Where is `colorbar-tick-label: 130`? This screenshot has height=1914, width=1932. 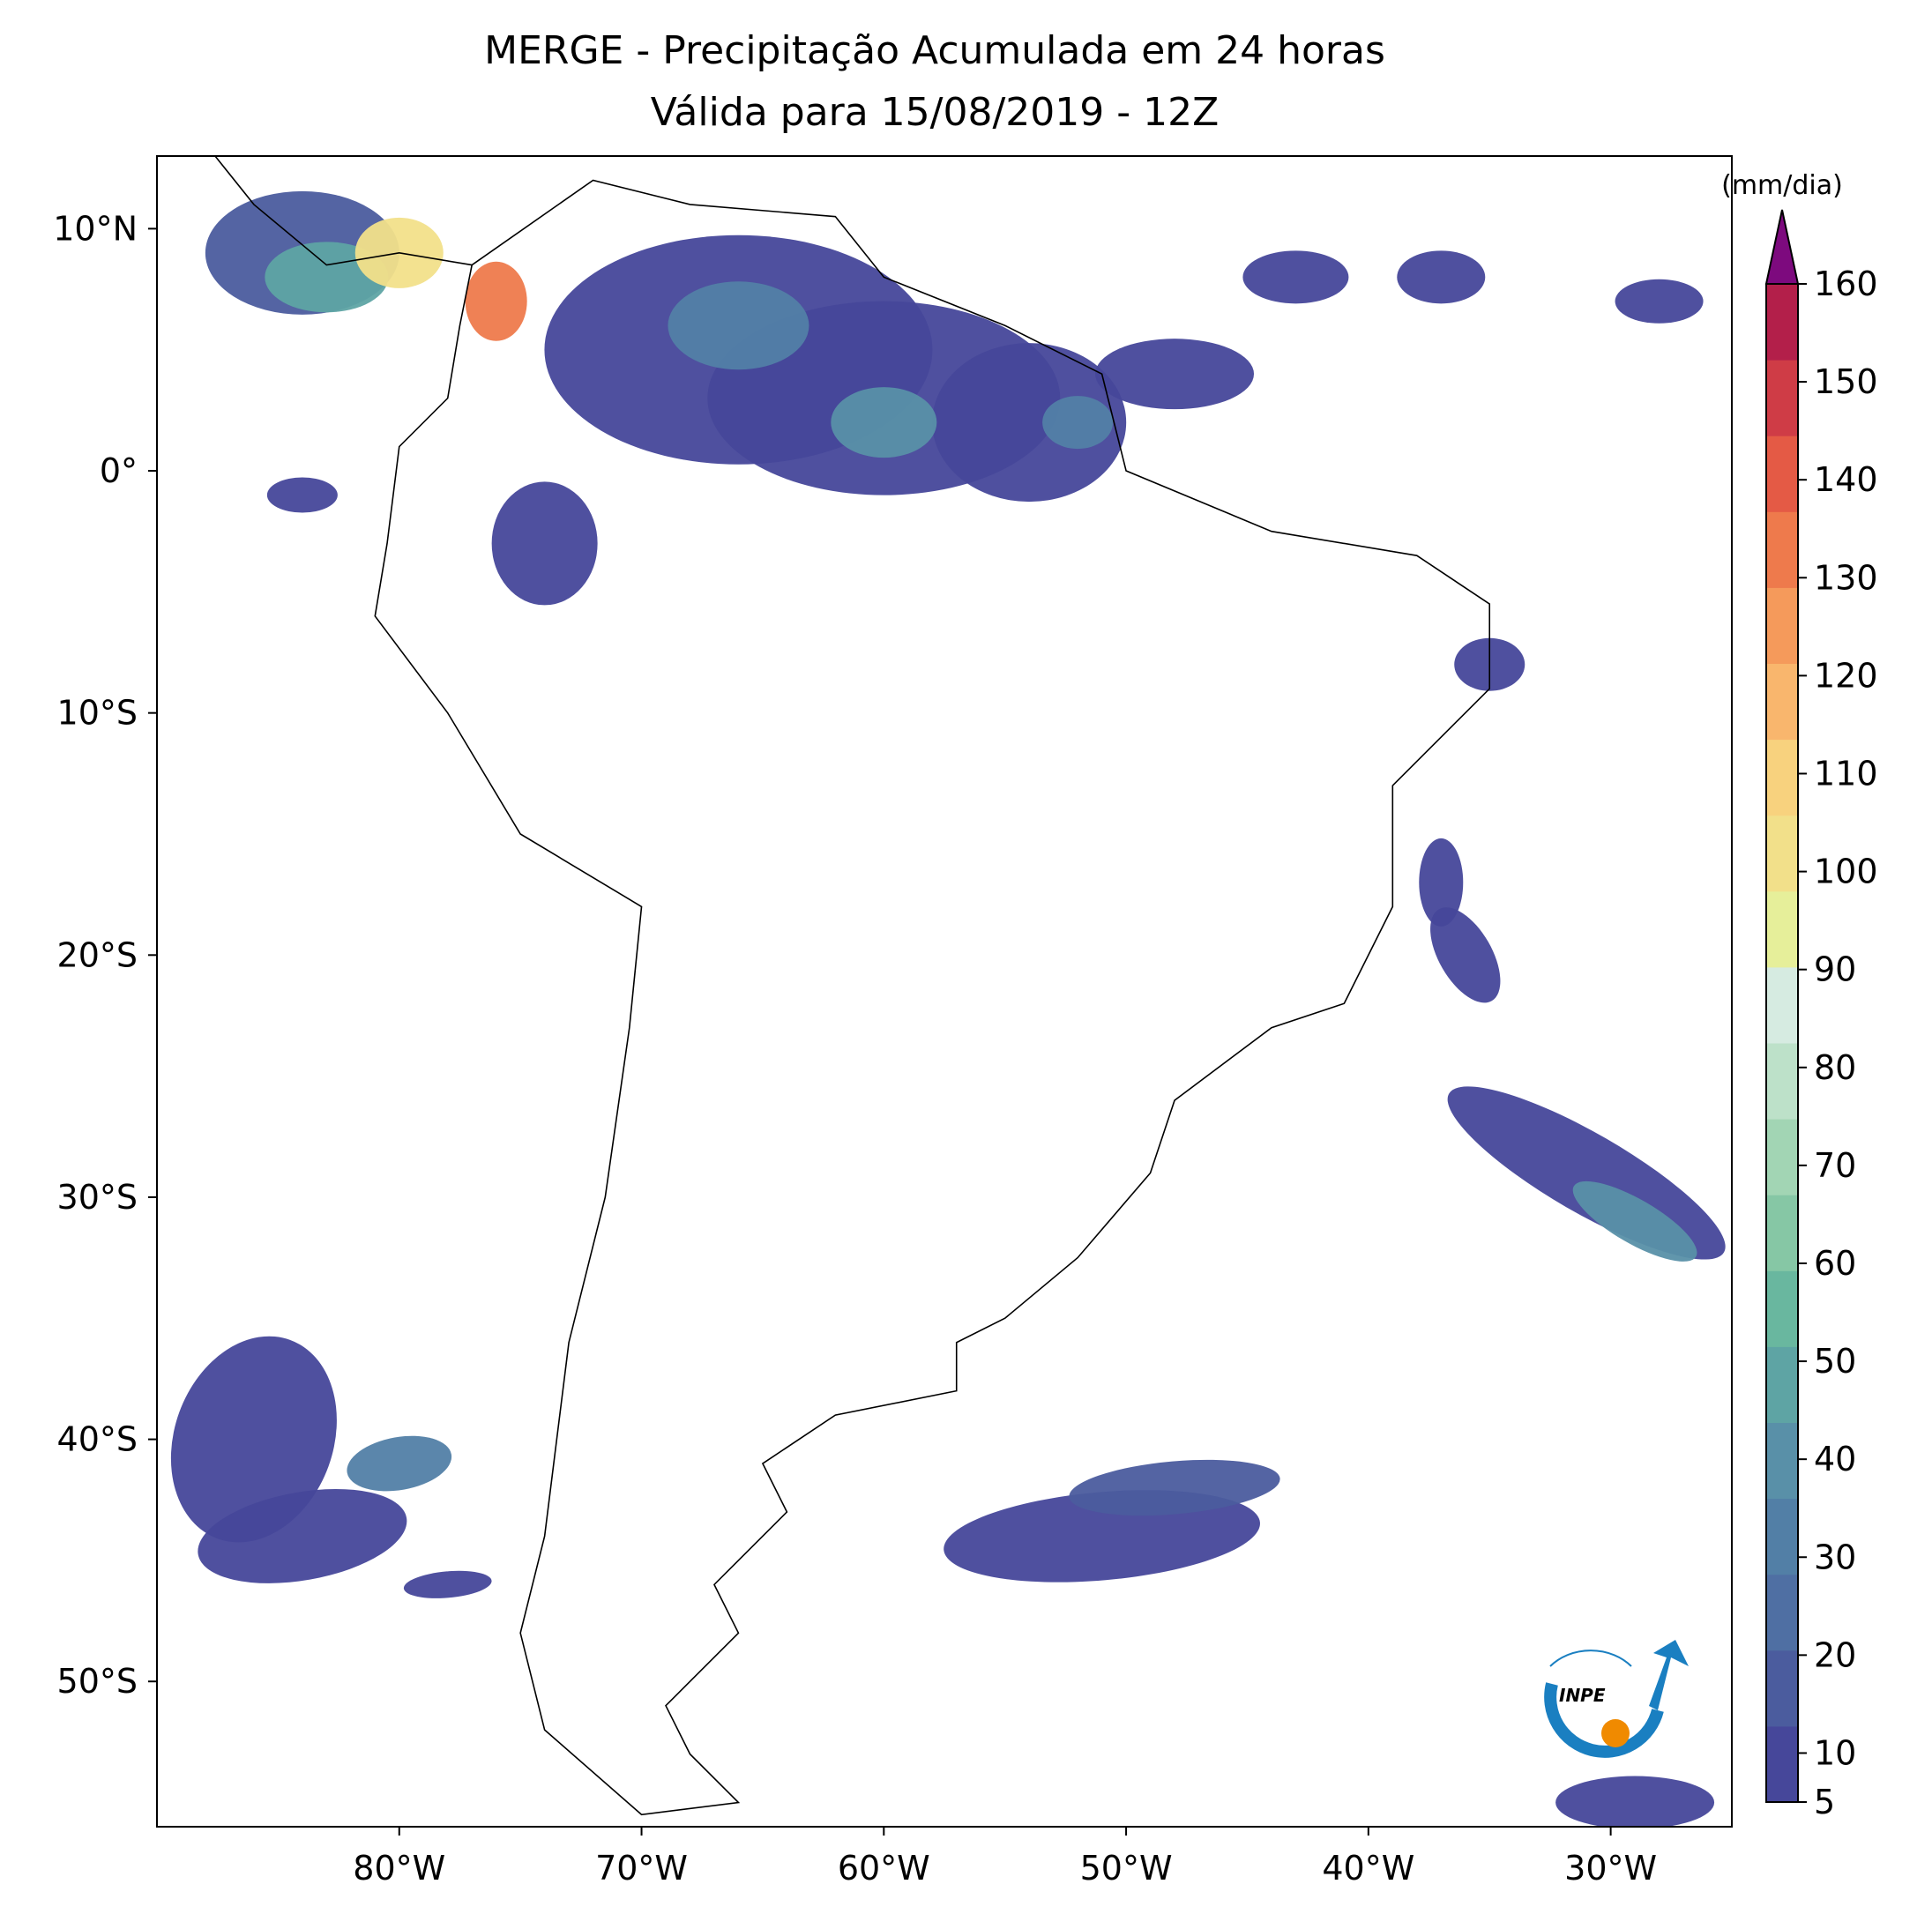
colorbar-tick-label: 130 is located at coordinates (1846, 577).